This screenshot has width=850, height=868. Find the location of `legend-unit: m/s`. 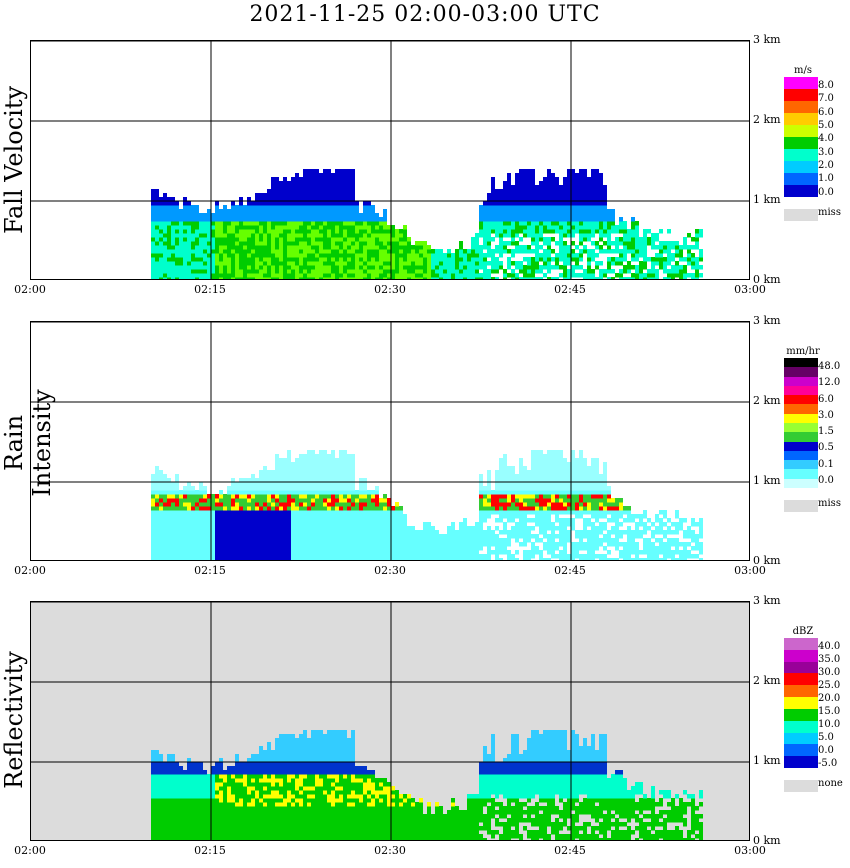

legend-unit: m/s is located at coordinates (803, 70).